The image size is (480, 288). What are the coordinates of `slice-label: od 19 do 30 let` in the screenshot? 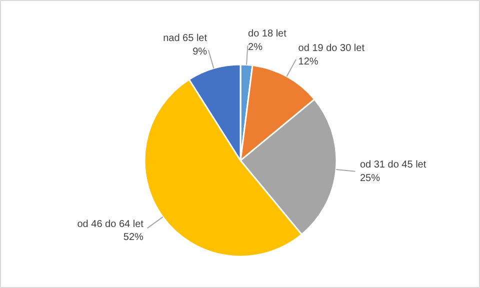 It's located at (331, 48).